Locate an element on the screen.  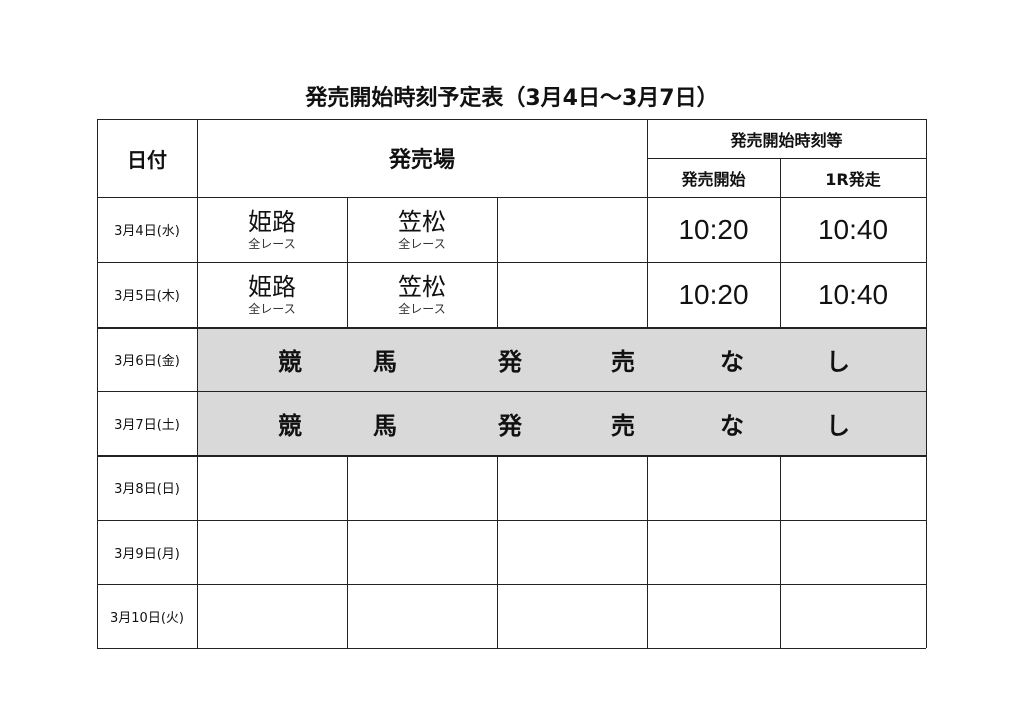
row-date: 3月5日(木) is located at coordinates (147, 296).